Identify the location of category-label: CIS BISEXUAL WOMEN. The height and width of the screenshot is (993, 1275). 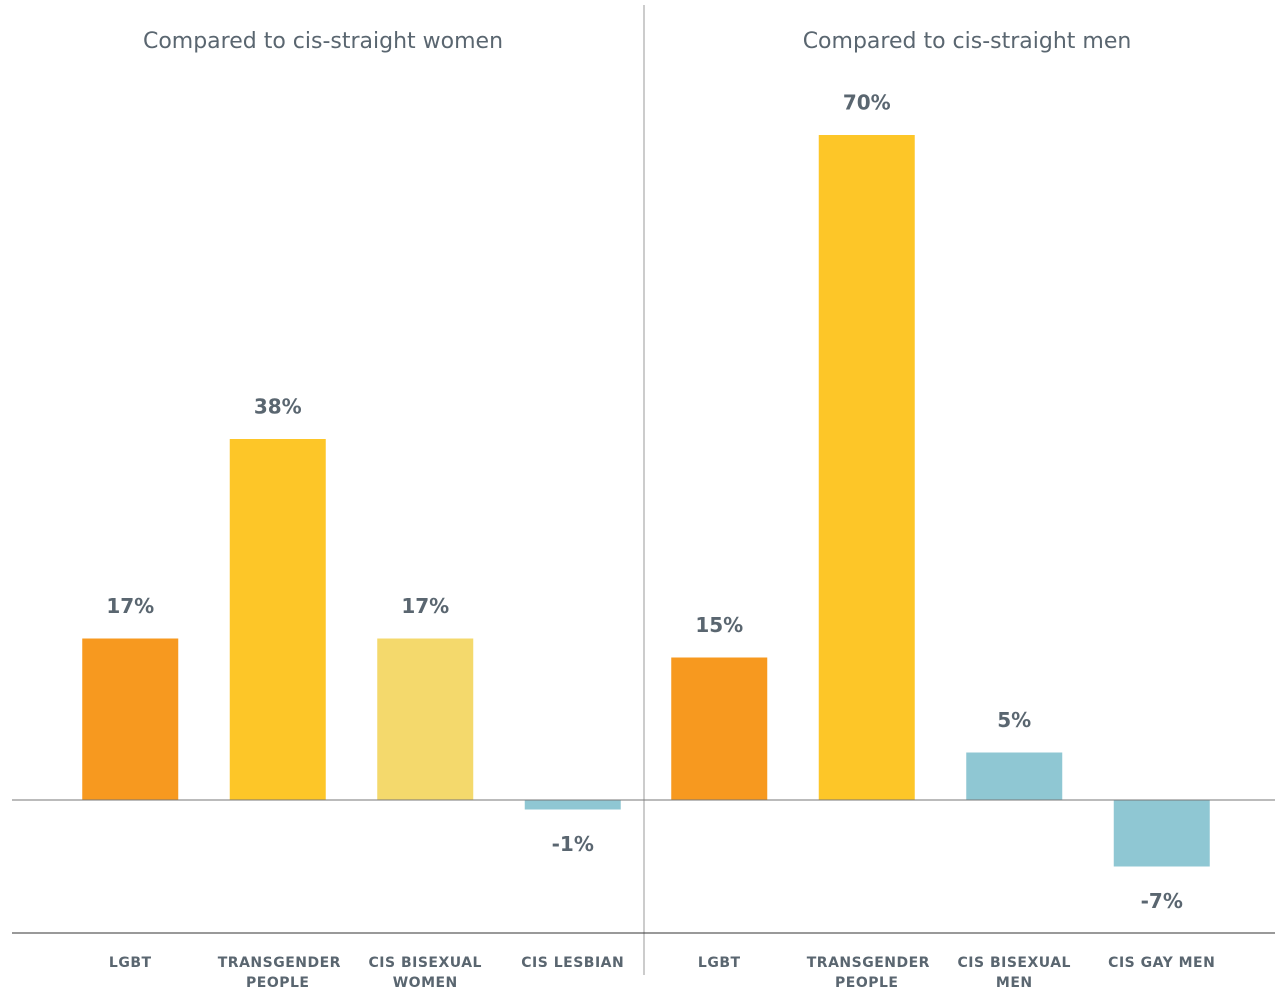
(425, 973).